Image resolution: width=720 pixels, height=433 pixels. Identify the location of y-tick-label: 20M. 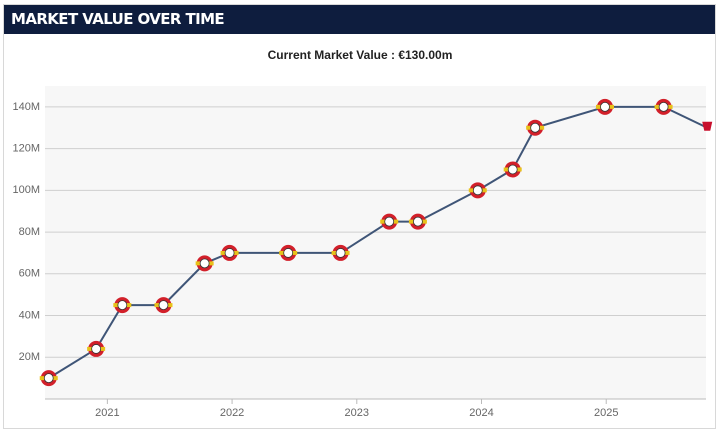
(29, 357).